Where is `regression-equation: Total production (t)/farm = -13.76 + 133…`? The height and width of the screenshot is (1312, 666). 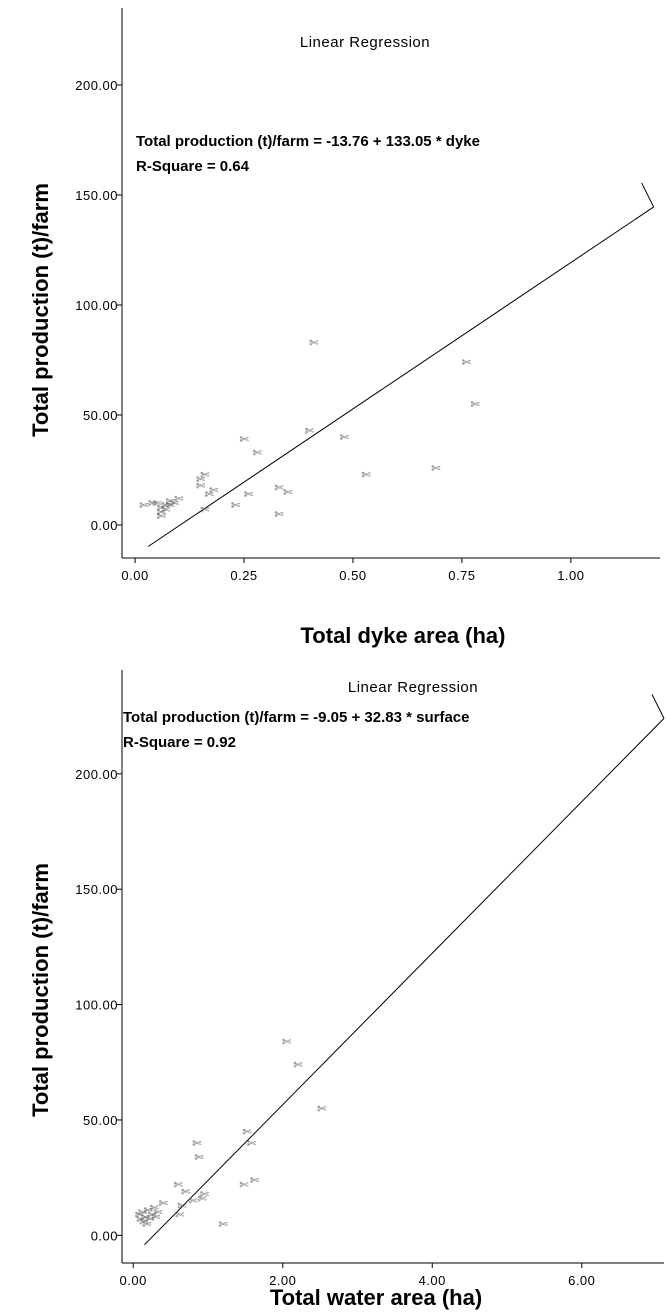 regression-equation: Total production (t)/farm = -13.76 + 133… is located at coordinates (308, 141).